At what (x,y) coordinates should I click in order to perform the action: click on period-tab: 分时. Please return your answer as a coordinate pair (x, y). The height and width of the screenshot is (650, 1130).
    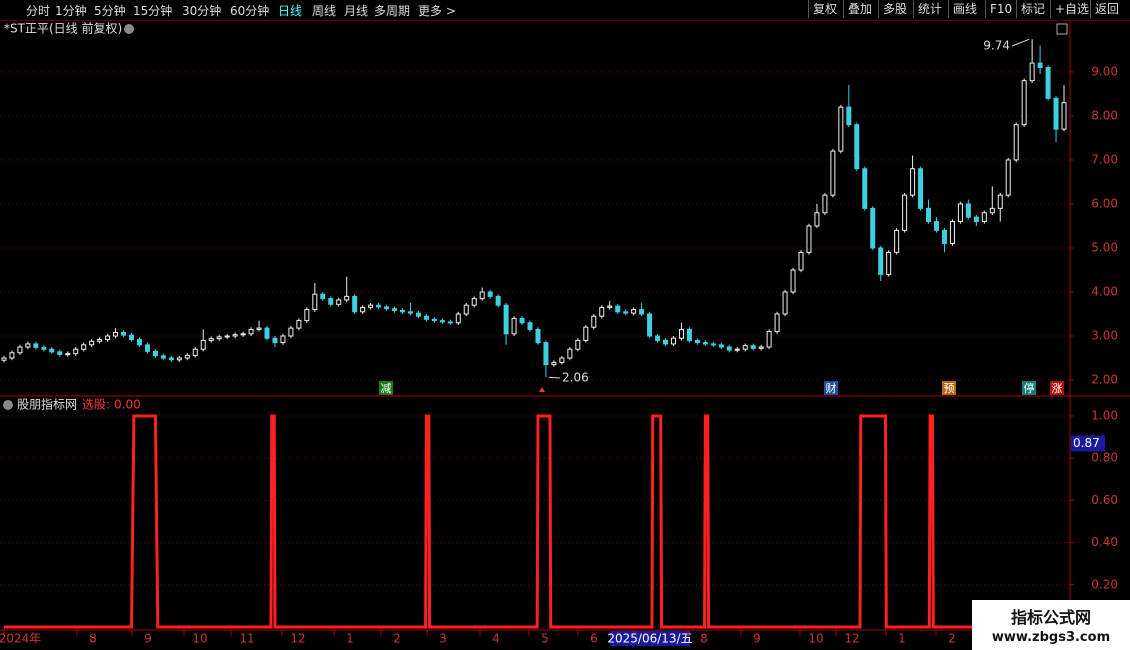
    Looking at the image, I should click on (38, 11).